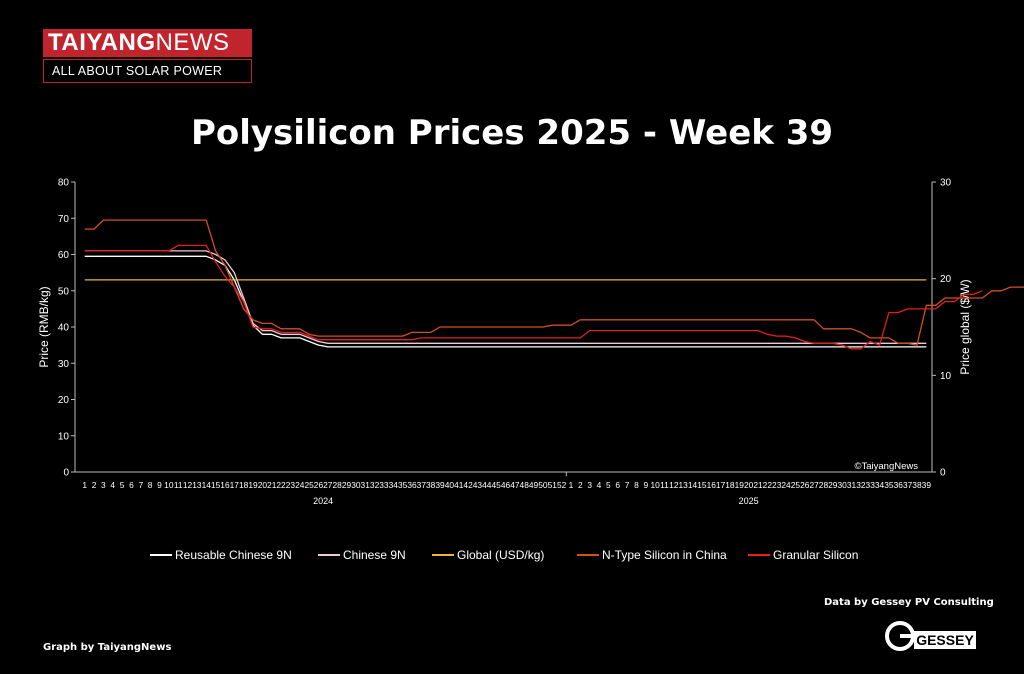 The width and height of the screenshot is (1024, 674). What do you see at coordinates (777, 485) in the screenshot?
I see `x-tick-label: 23` at bounding box center [777, 485].